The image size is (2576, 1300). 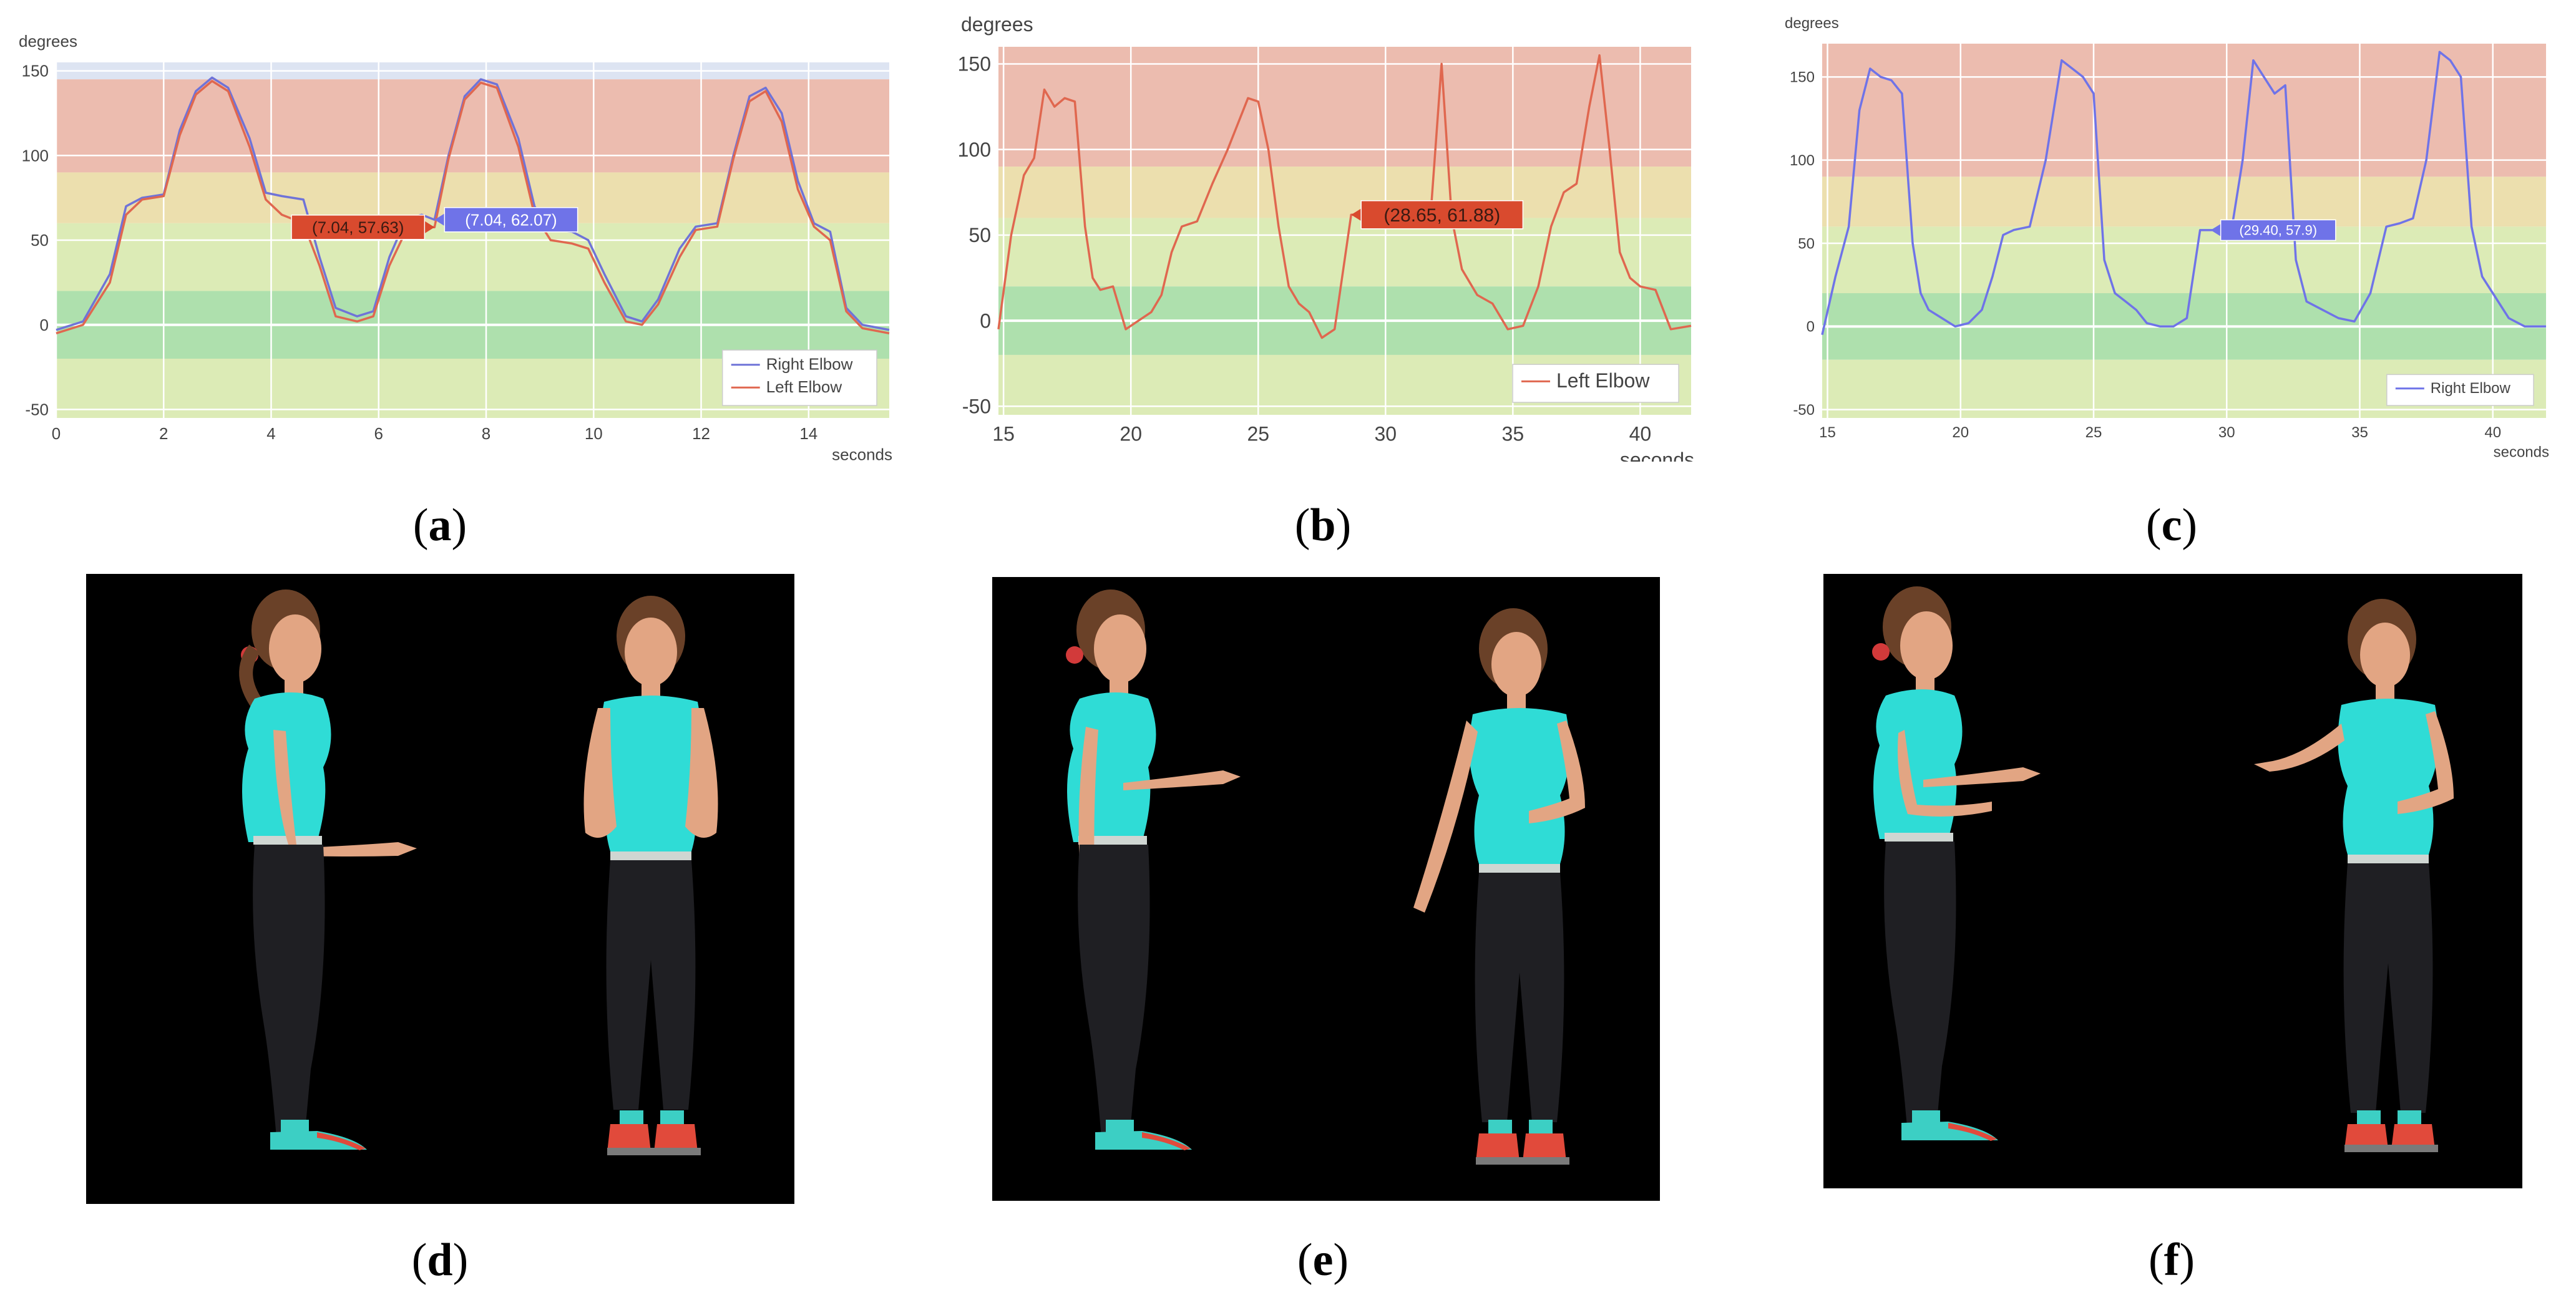 I want to click on x-tick-label-7: 14, so click(x=808, y=433).